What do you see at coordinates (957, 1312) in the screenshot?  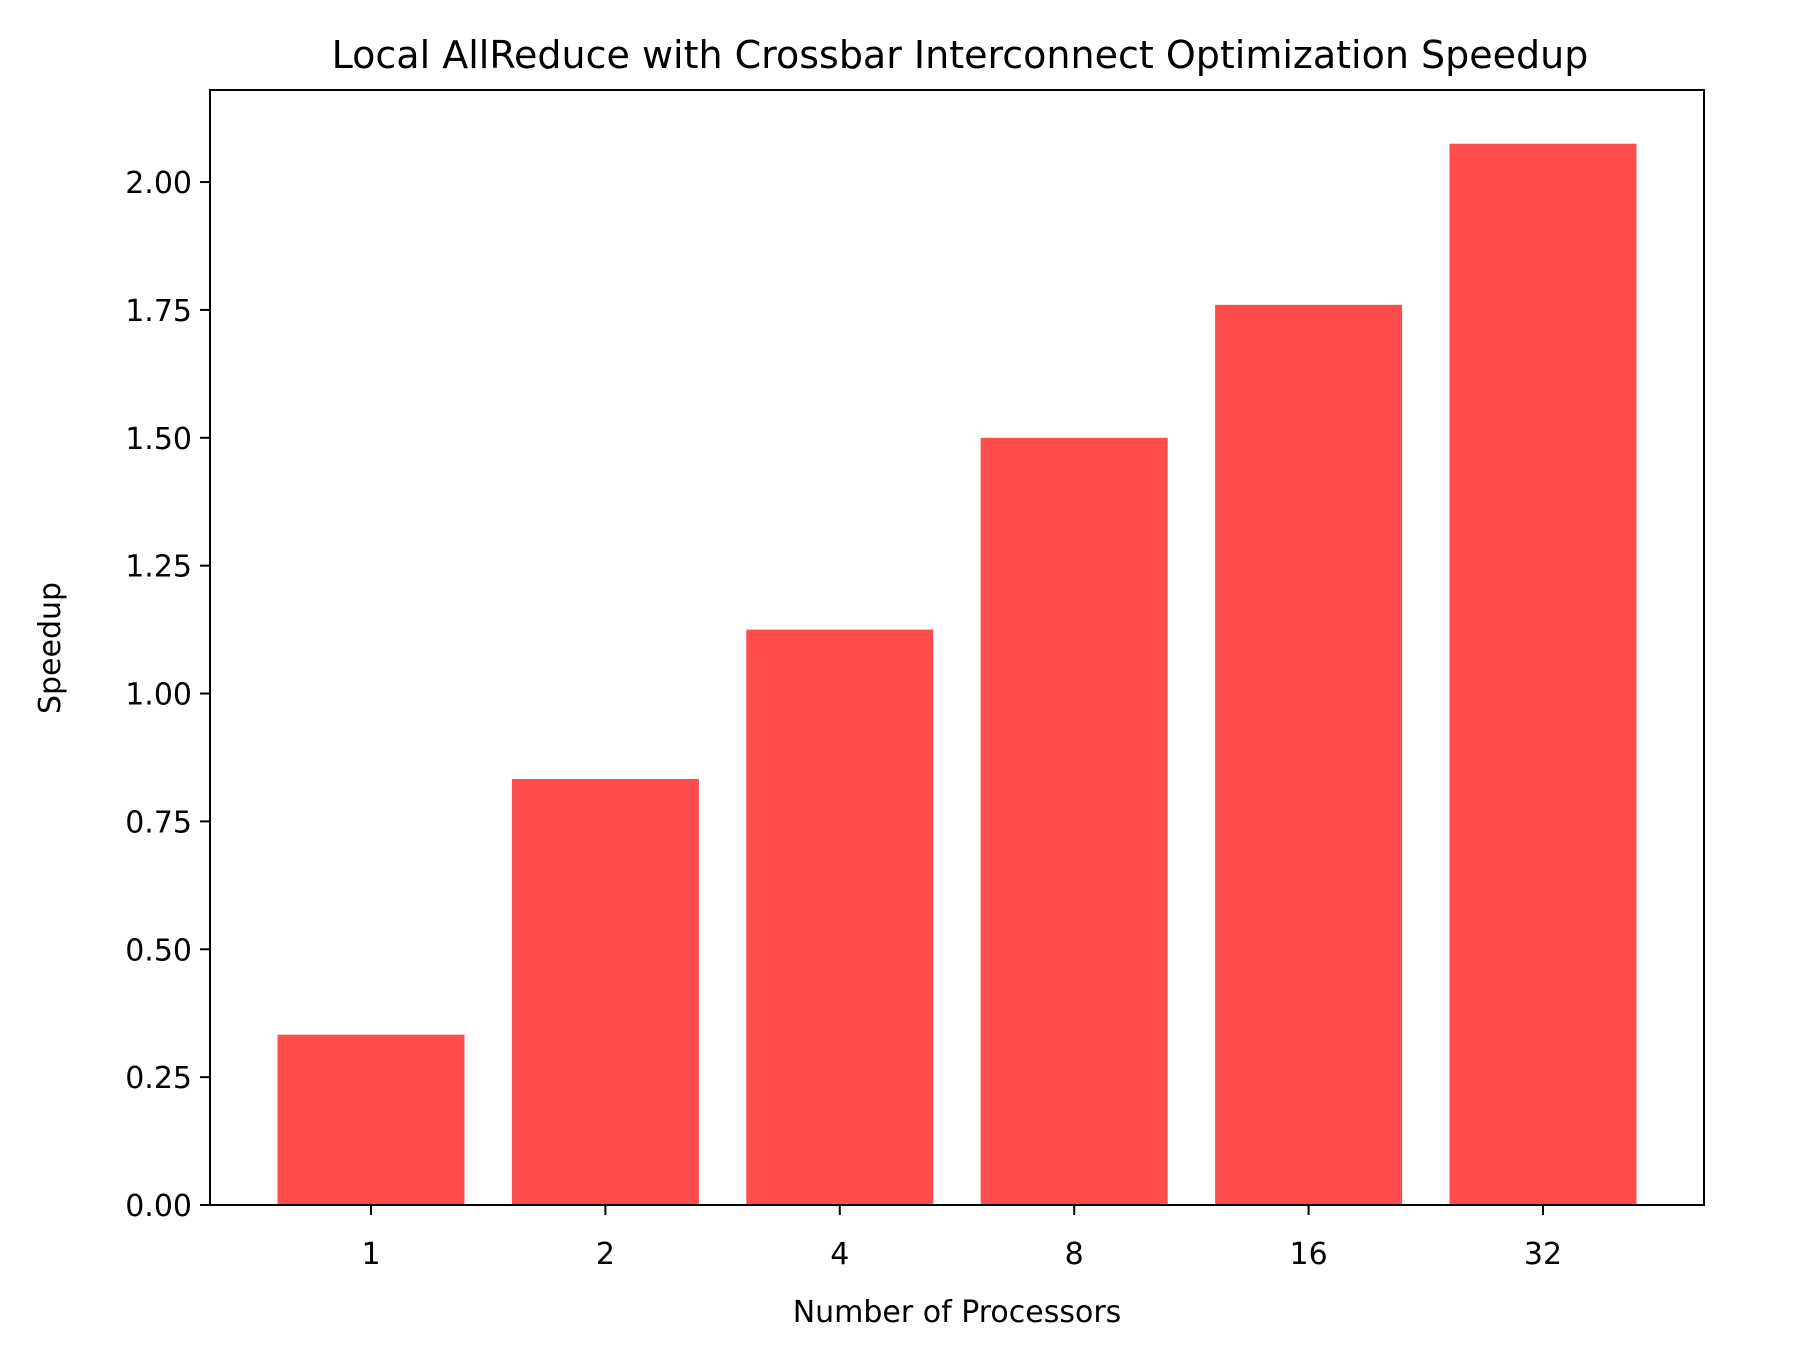 I see `x-axis-label: Number of Processors` at bounding box center [957, 1312].